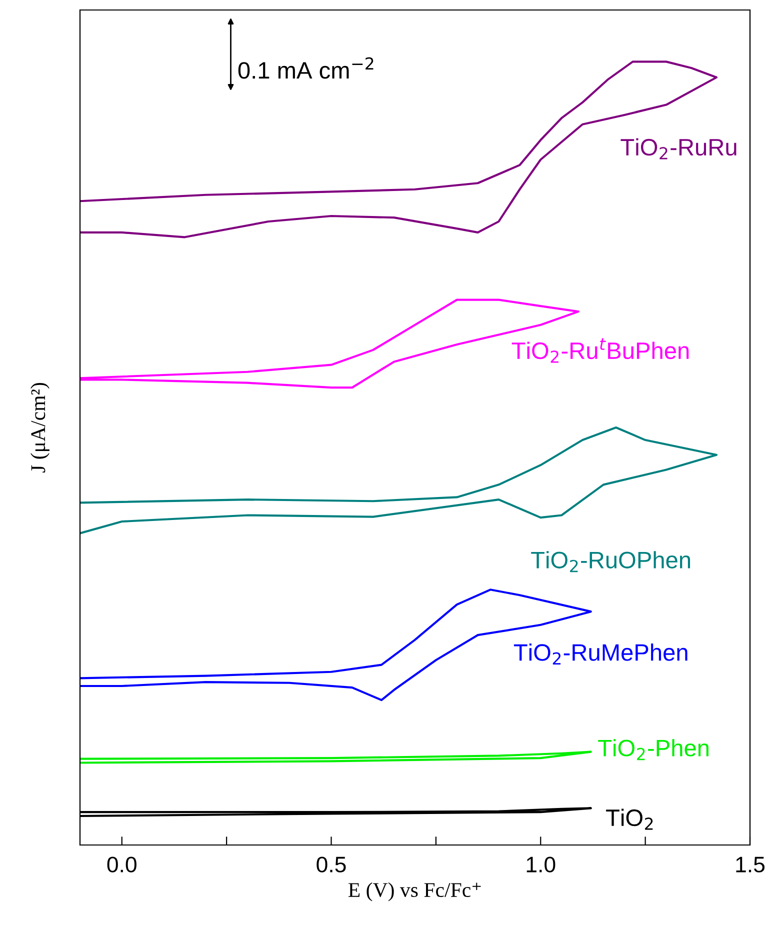 Image resolution: width=772 pixels, height=932 pixels. What do you see at coordinates (541, 864) in the screenshot?
I see `x-tick-label: 1.0` at bounding box center [541, 864].